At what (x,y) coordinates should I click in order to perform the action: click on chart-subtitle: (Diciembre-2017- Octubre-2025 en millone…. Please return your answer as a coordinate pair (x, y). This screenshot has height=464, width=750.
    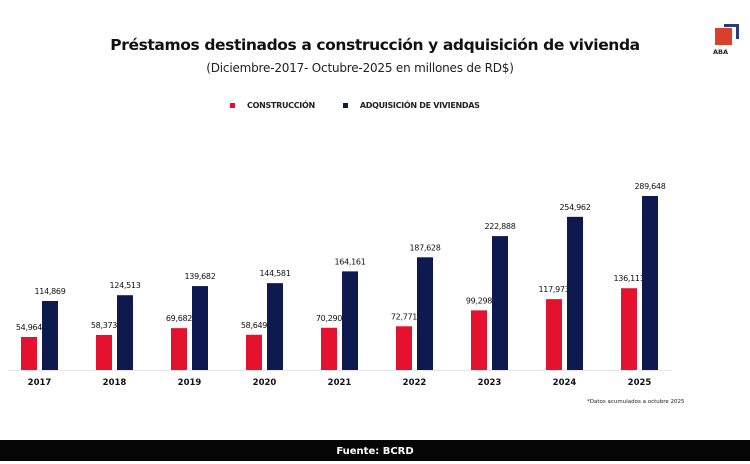
    Looking at the image, I should click on (360, 68).